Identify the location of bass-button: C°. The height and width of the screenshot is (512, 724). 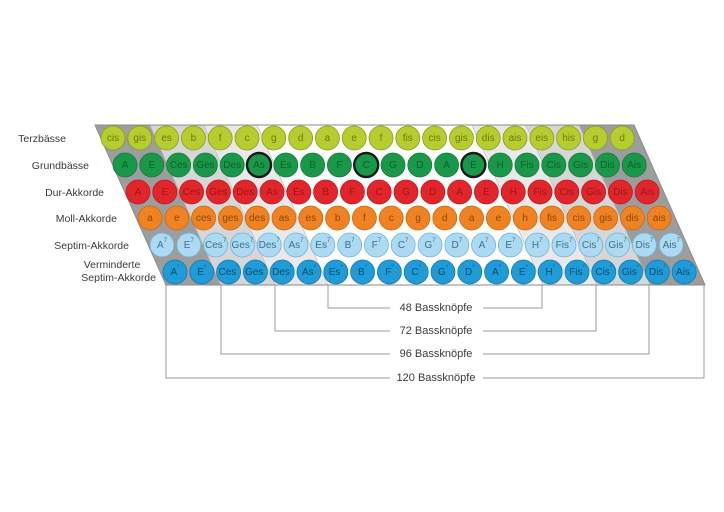
(416, 272).